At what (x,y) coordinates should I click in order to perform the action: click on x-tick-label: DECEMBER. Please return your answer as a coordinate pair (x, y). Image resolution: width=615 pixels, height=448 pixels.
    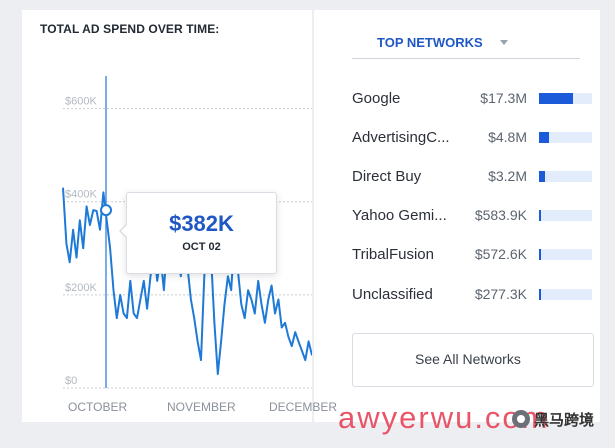
    Looking at the image, I should click on (303, 407).